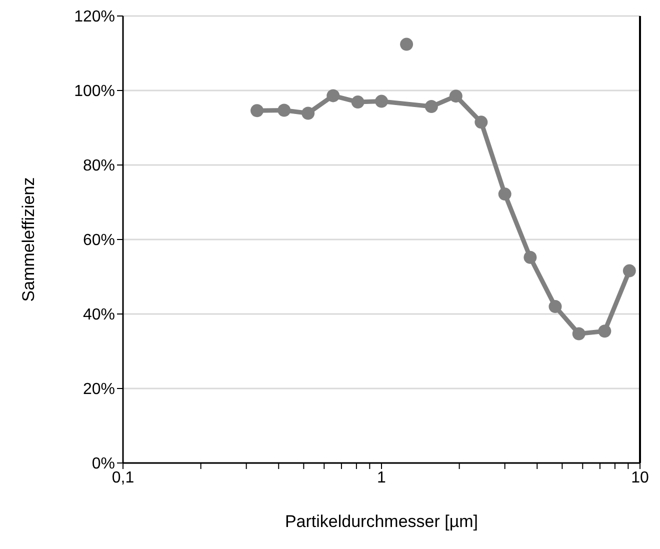 The height and width of the screenshot is (549, 660). Describe the element at coordinates (640, 477) in the screenshot. I see `x-tick-label: 10` at that location.